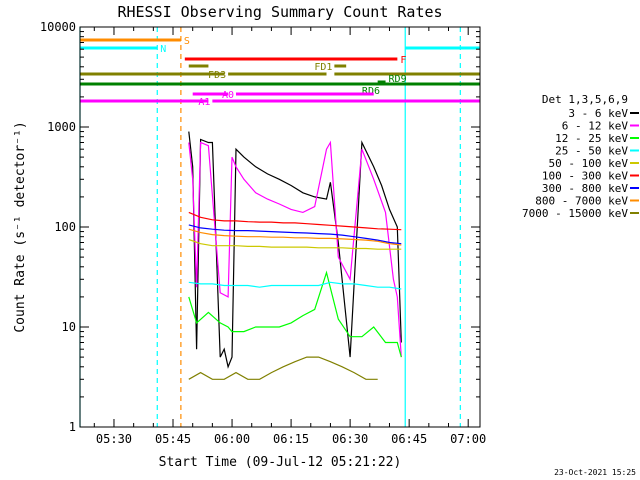 Image resolution: width=640 pixels, height=480 pixels. What do you see at coordinates (232, 439) in the screenshot?
I see `x-tick-label-2: 06:00` at bounding box center [232, 439].